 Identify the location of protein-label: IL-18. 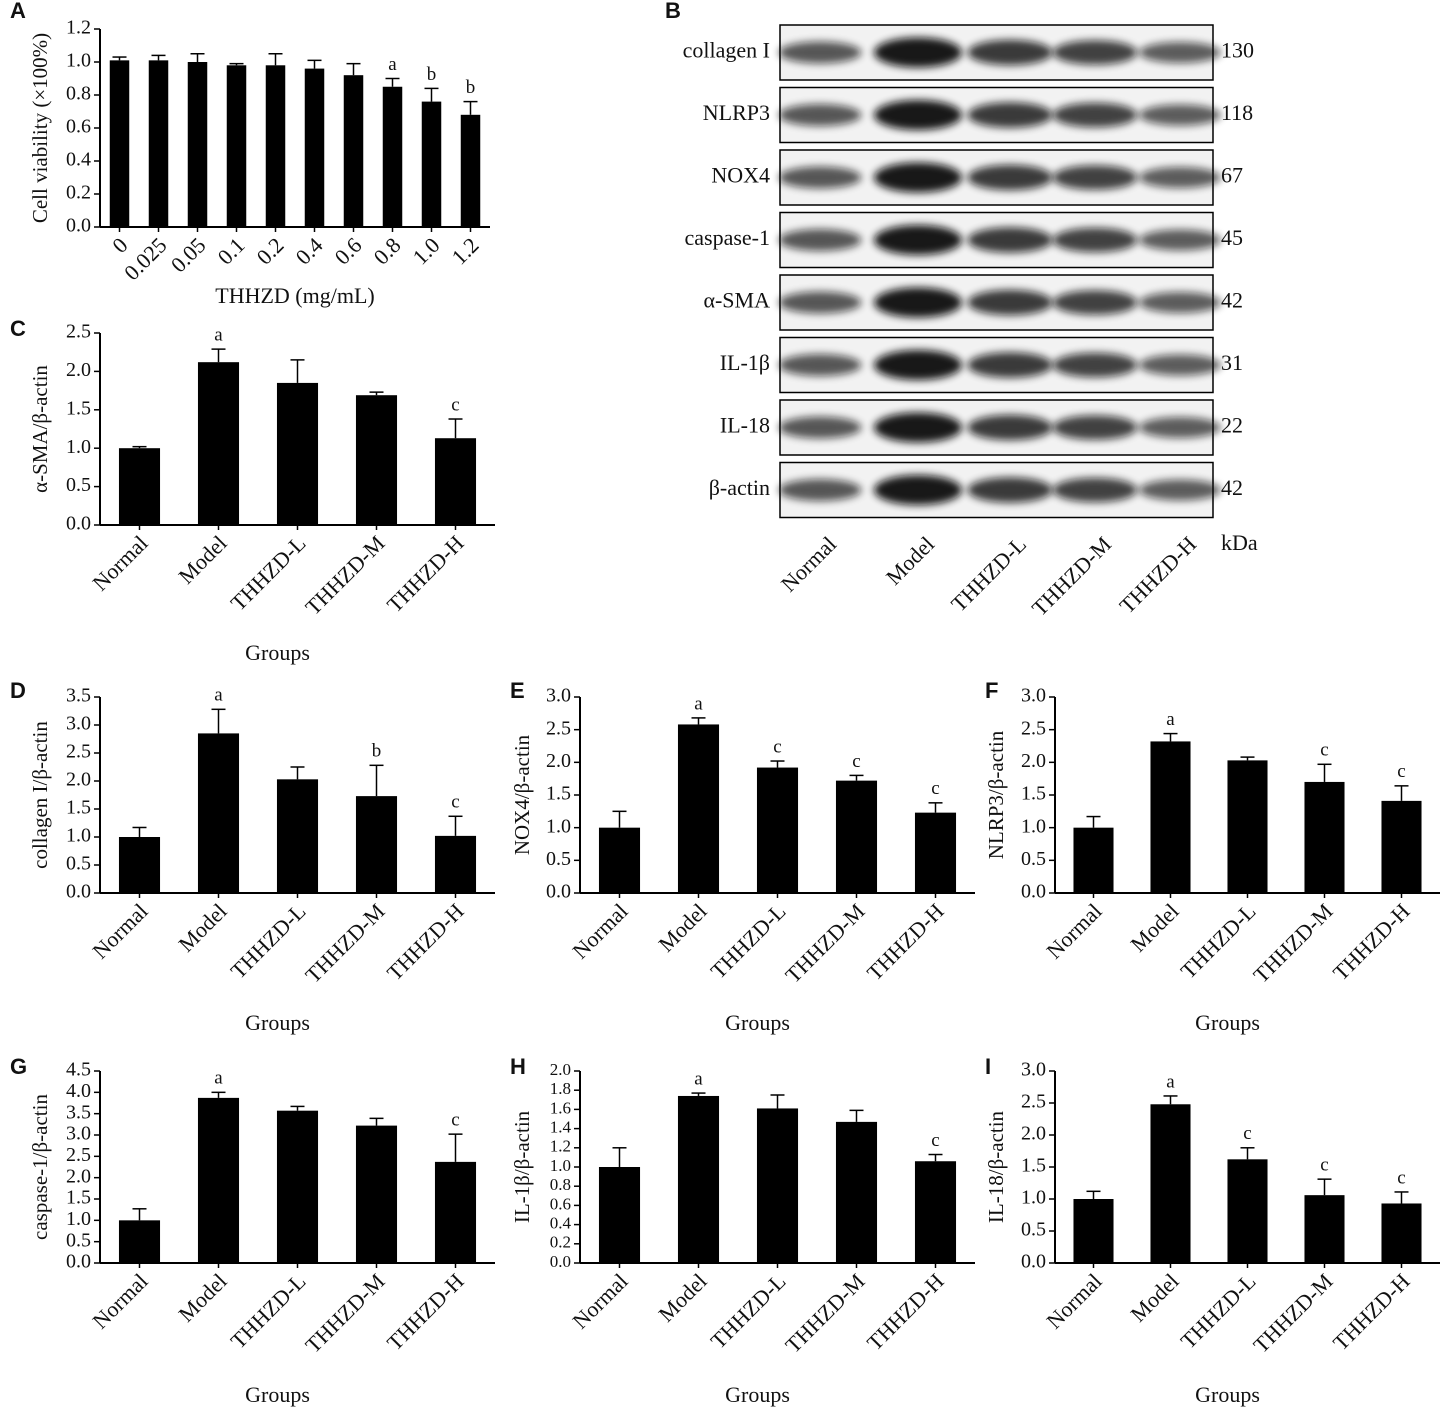
(745, 425).